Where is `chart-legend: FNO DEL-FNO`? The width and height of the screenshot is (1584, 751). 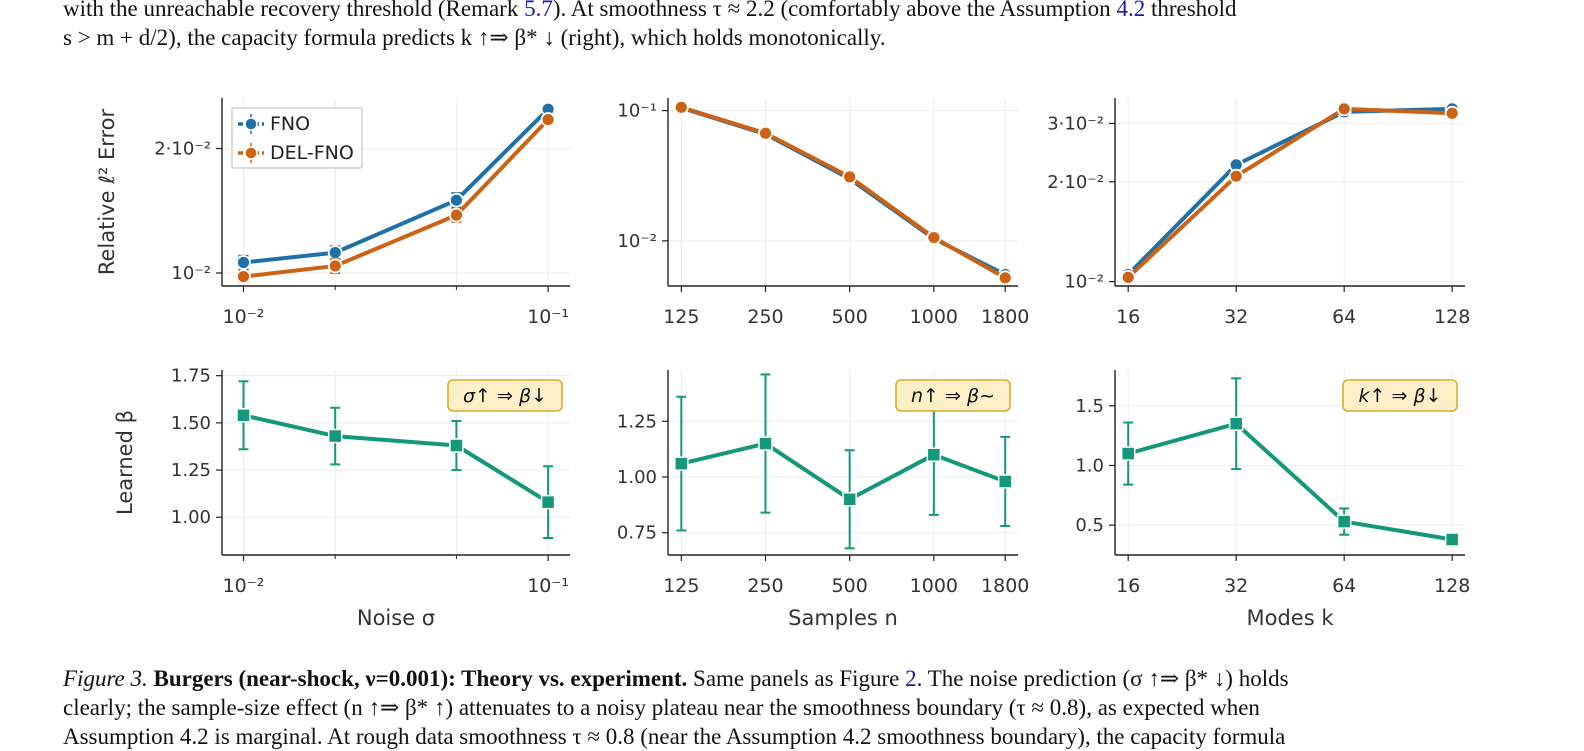
chart-legend: FNO DEL-FNO is located at coordinates (297, 138).